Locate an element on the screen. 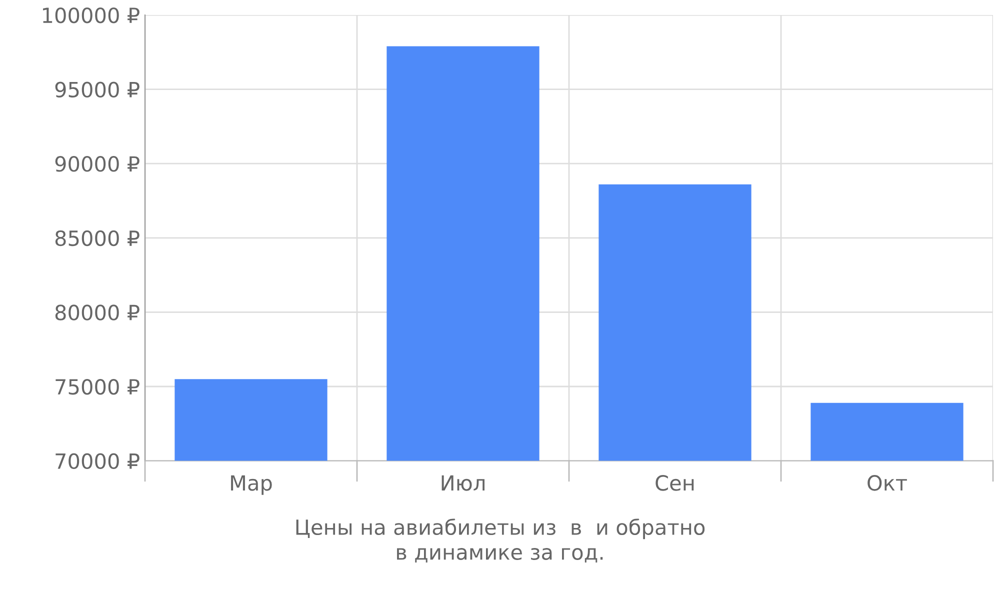 Image resolution: width=1000 pixels, height=600 pixels. x-tick-label: Сен is located at coordinates (675, 483).